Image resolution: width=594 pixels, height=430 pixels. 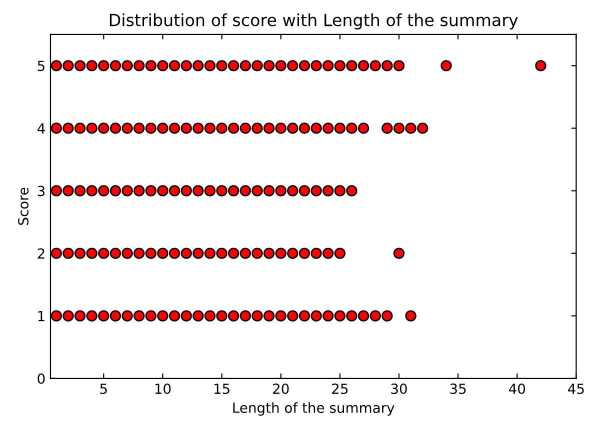 I want to click on x-tick-label: 30, so click(x=399, y=389).